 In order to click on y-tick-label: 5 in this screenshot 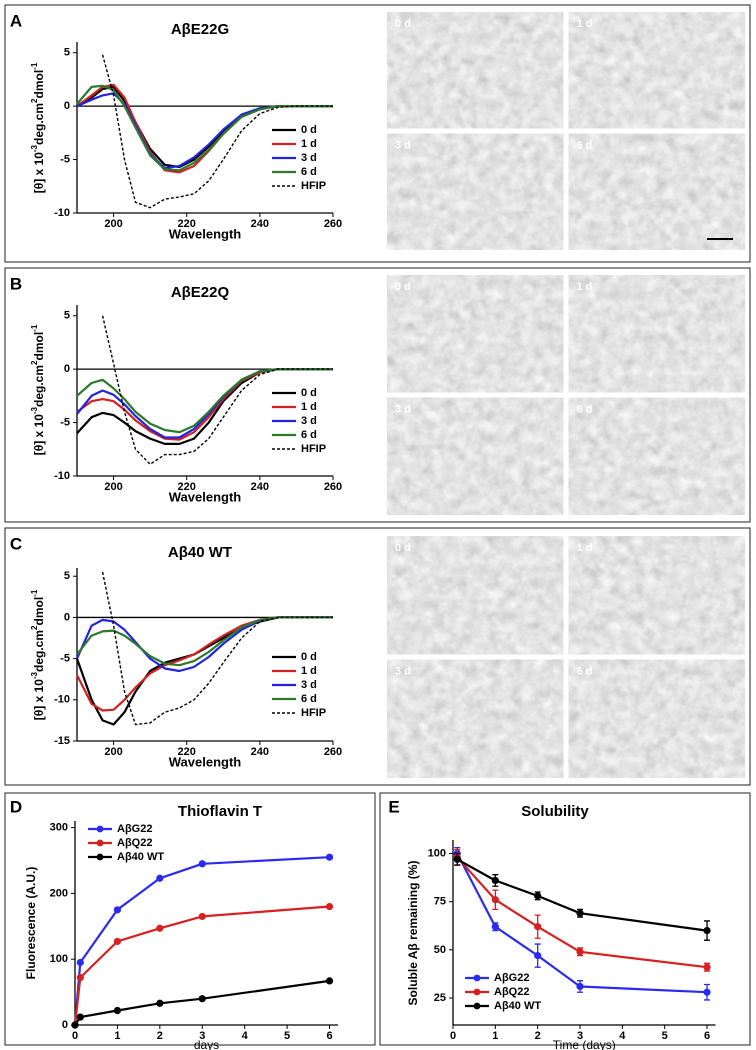, I will do `click(67, 576)`.